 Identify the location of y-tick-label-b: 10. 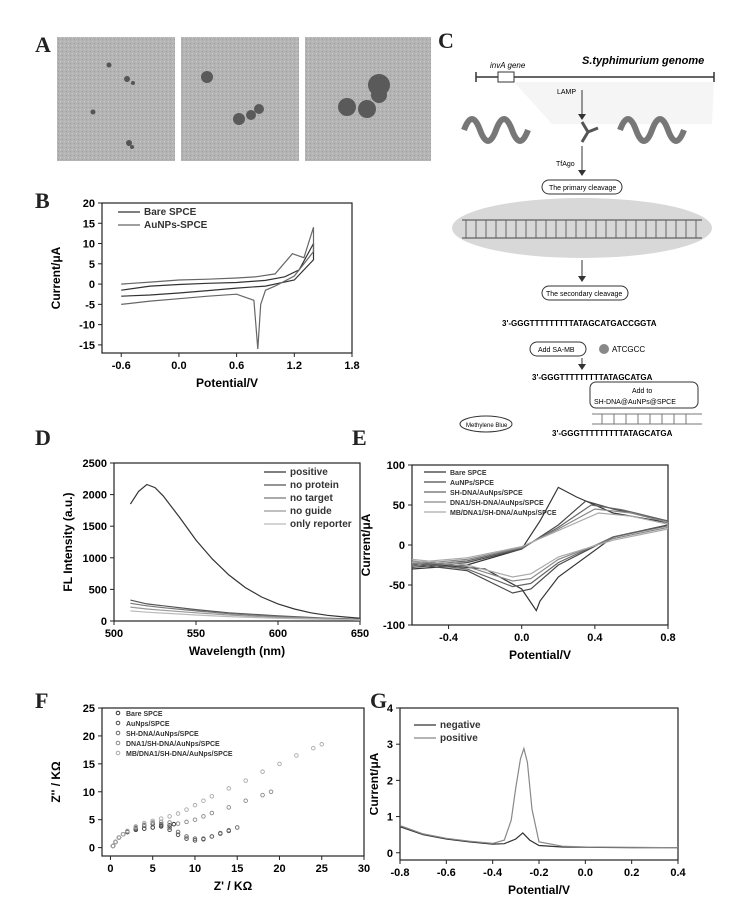
(89, 245).